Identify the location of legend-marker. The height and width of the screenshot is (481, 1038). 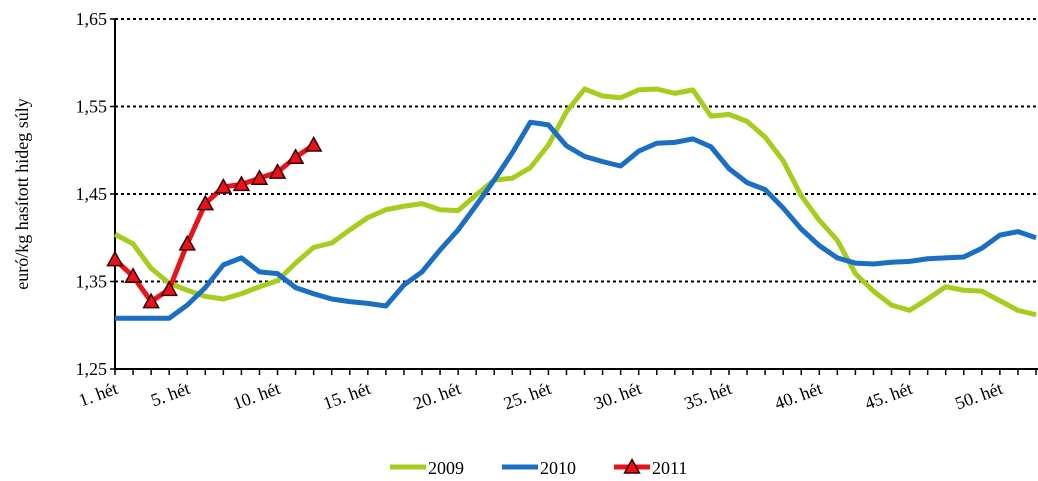
(632, 465).